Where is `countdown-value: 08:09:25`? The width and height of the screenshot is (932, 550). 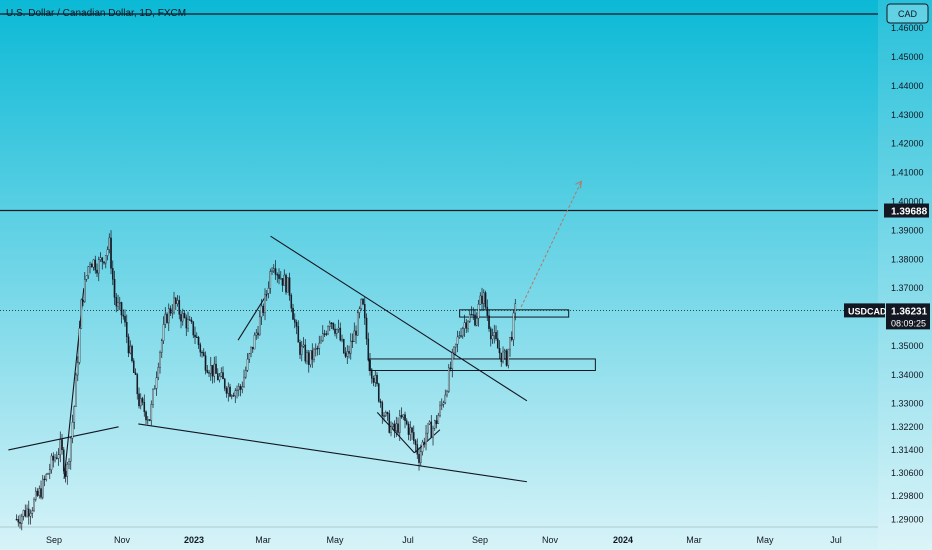
countdown-value: 08:09:25 is located at coordinates (908, 323).